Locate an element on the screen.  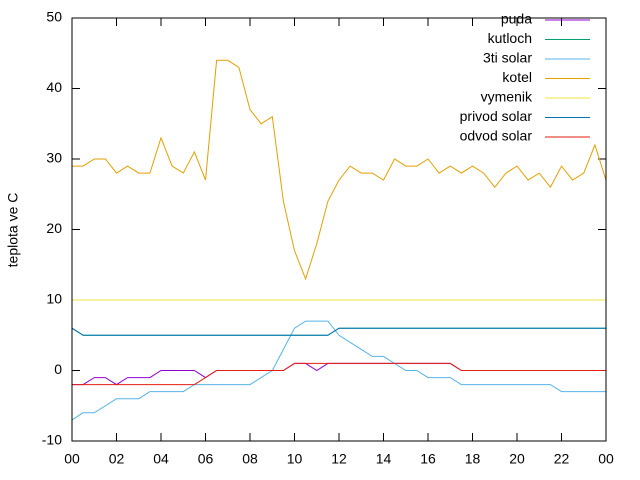
y-tick-label: 10 is located at coordinates (54, 299).